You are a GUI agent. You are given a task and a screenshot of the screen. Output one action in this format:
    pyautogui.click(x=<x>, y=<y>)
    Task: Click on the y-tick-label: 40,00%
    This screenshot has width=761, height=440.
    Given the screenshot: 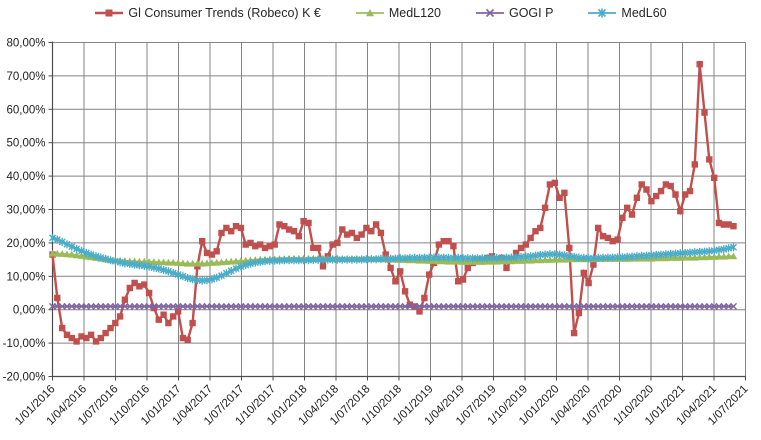 What is the action you would take?
    pyautogui.click(x=25, y=177)
    